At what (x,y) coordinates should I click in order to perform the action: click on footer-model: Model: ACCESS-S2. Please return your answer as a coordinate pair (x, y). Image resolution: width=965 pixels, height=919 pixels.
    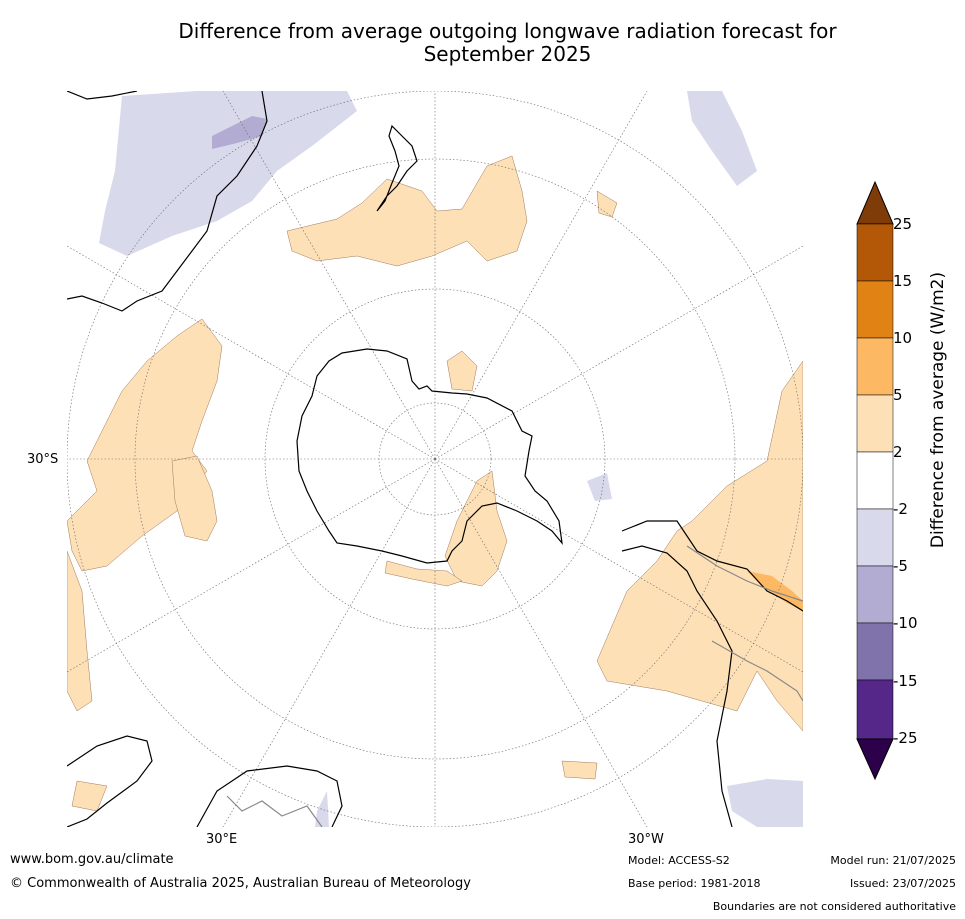
    Looking at the image, I should click on (679, 860).